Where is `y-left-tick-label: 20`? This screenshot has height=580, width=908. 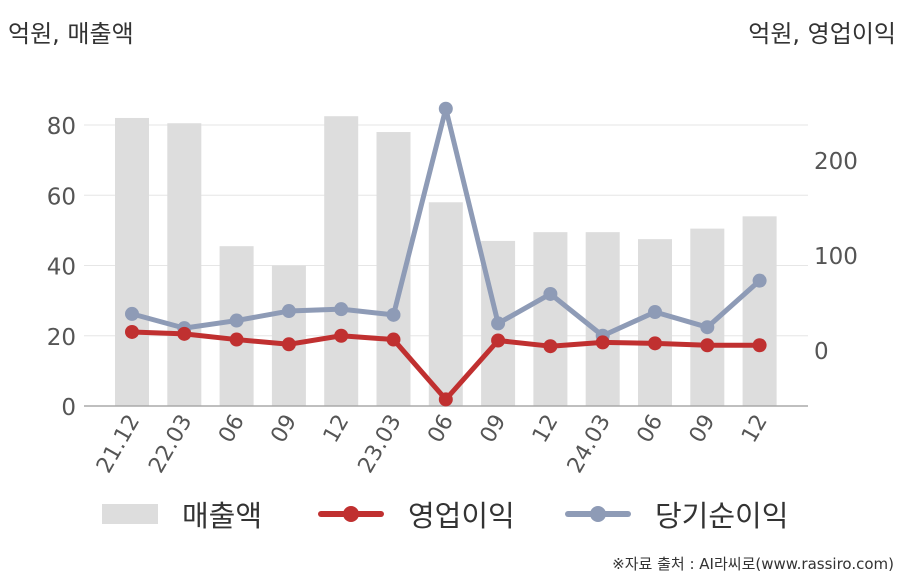 y-left-tick-label: 20 is located at coordinates (61, 338).